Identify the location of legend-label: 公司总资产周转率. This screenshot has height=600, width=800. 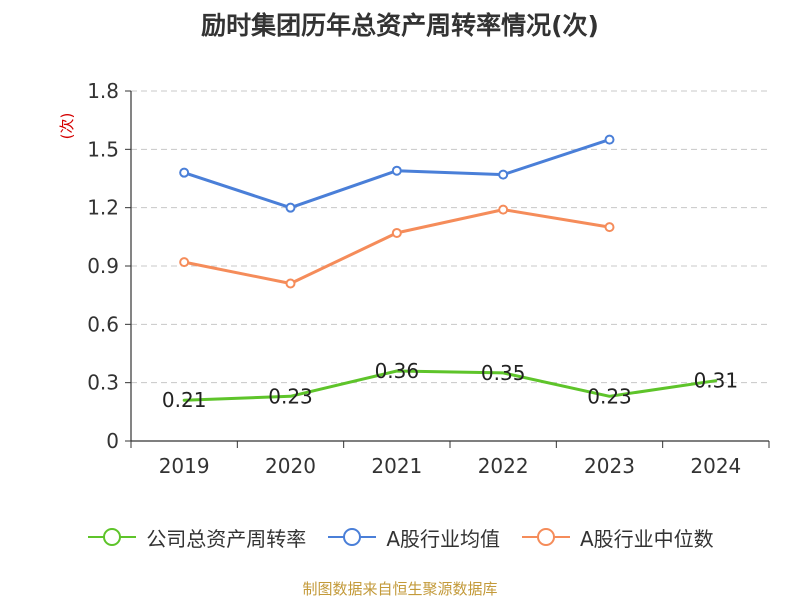
(226, 538).